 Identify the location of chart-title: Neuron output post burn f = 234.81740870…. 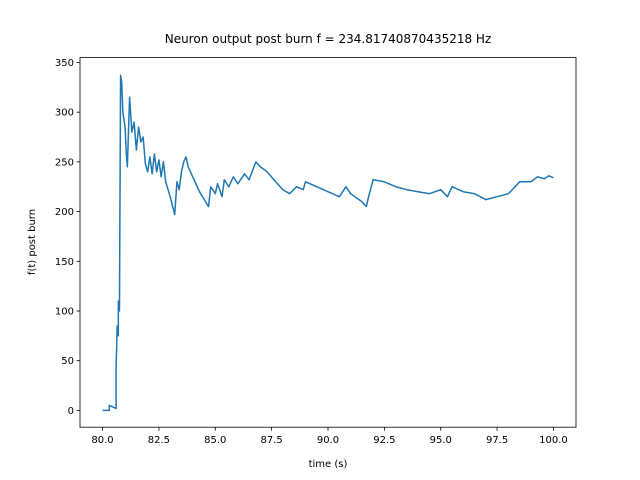
(328, 39).